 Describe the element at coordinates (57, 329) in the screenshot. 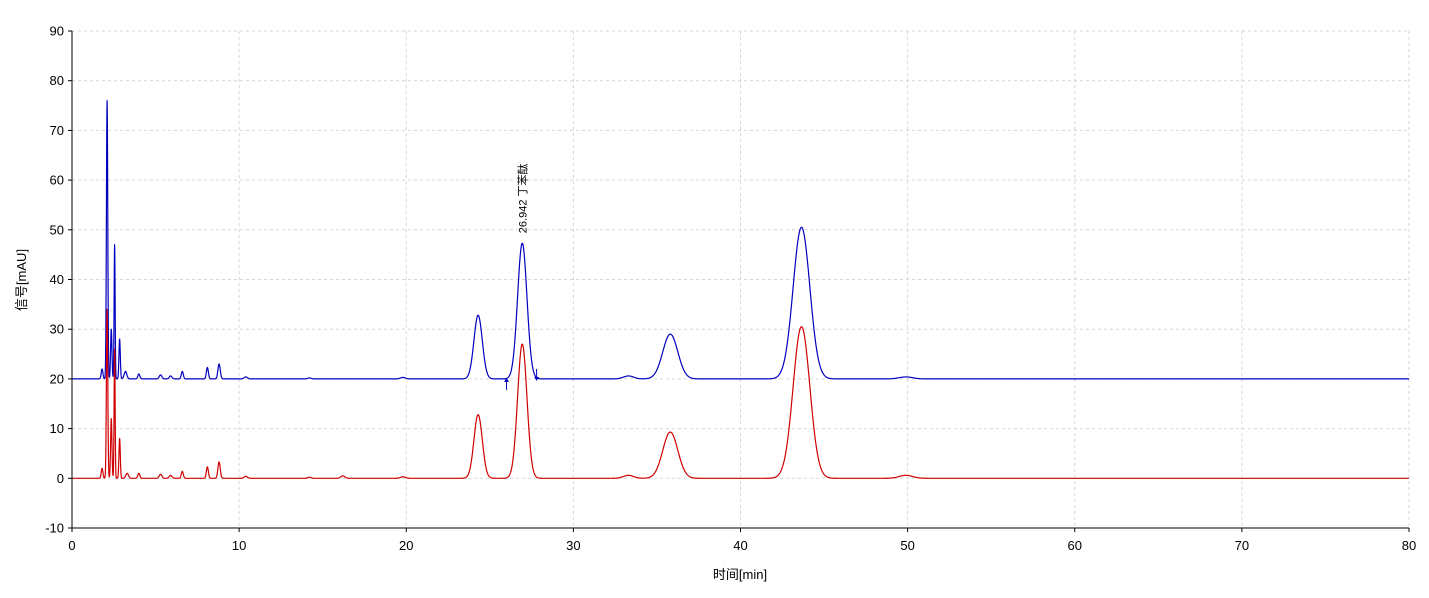

I see `y-tick-label: 30` at that location.